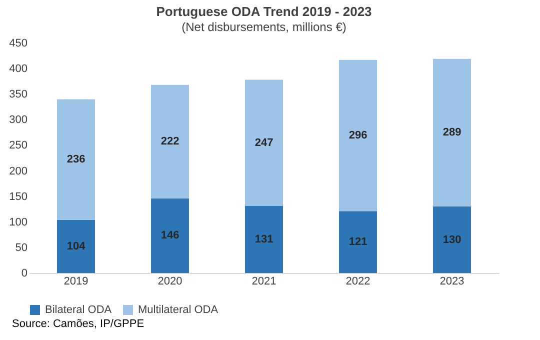  I want to click on data-label: 236, so click(76, 160).